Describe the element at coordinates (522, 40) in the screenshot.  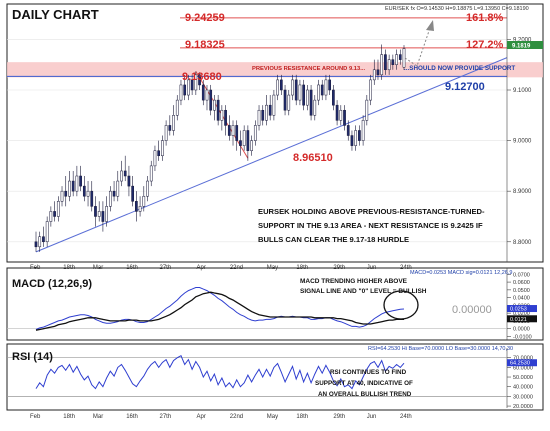
I see `price-axis-tick-label: 9.2000` at that location.